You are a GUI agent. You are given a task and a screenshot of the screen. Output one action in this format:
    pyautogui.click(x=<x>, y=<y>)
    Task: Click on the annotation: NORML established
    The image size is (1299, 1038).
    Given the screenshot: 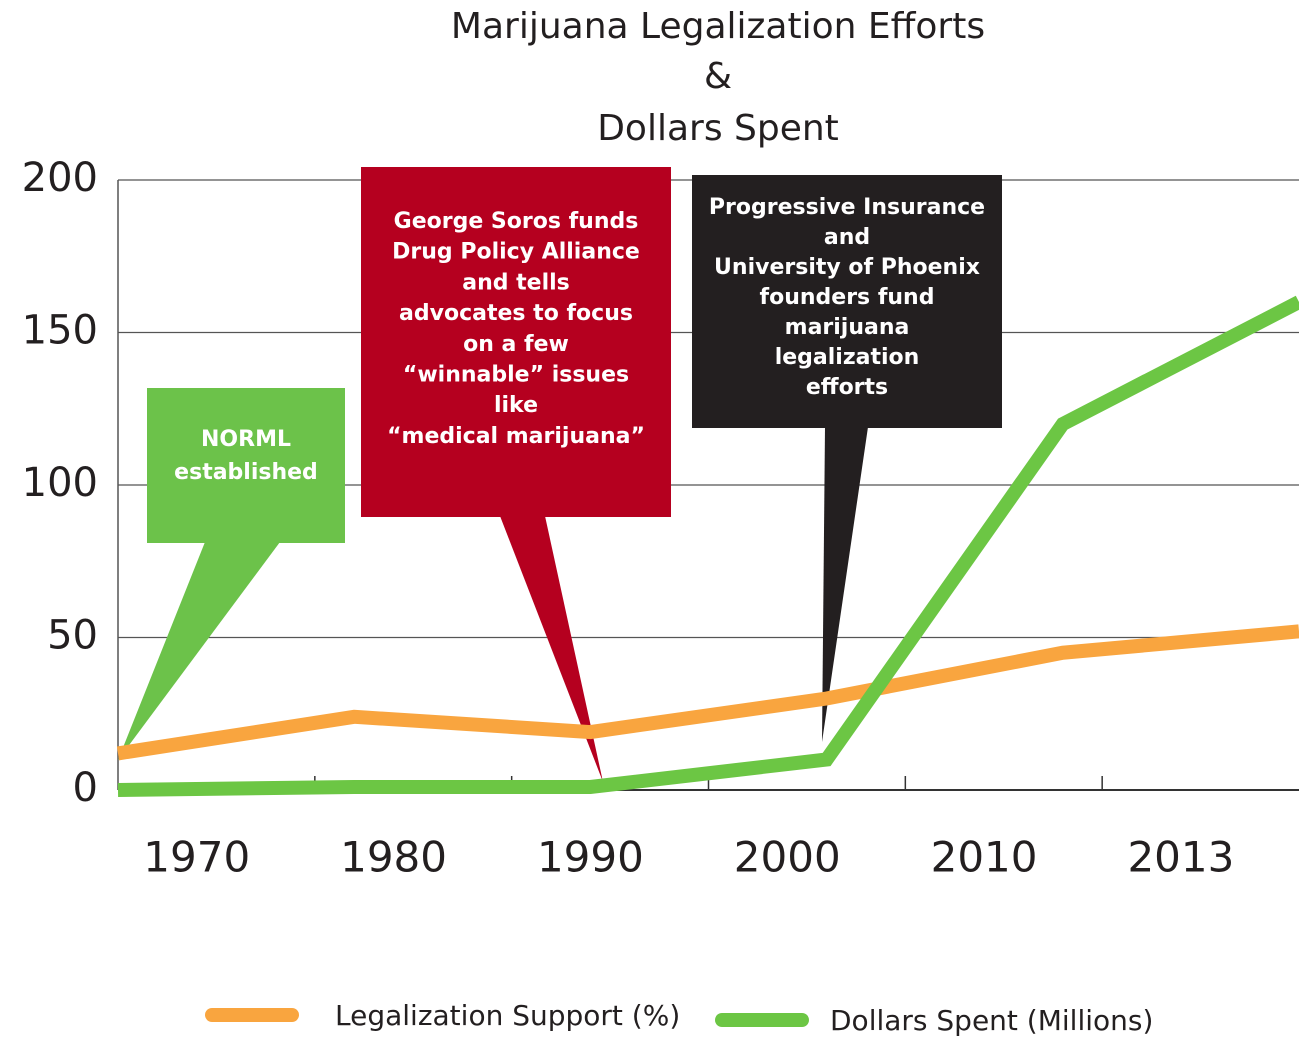 What is the action you would take?
    pyautogui.click(x=231, y=574)
    